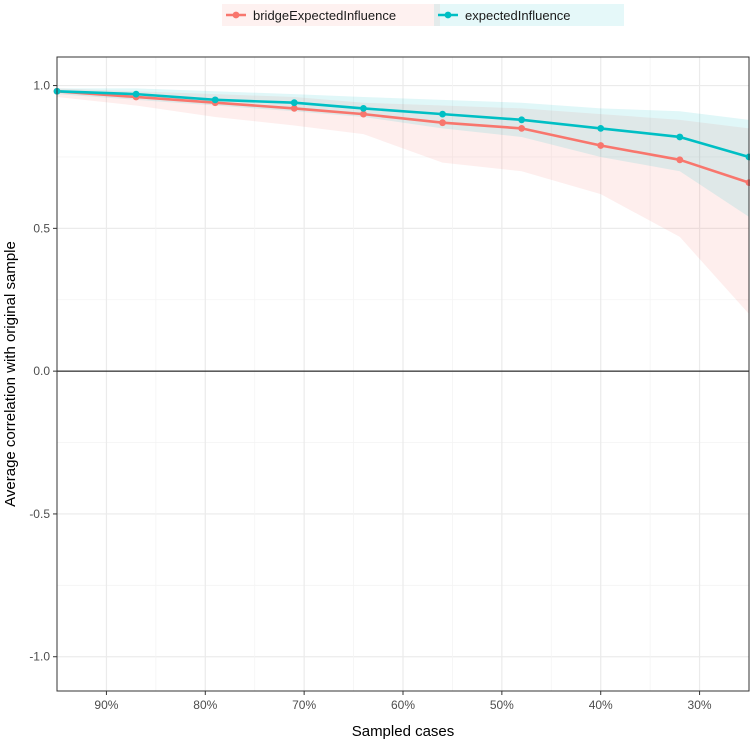 This screenshot has width=750, height=741. Describe the element at coordinates (39, 657) in the screenshot. I see `y-tick-label: -1.0` at that location.